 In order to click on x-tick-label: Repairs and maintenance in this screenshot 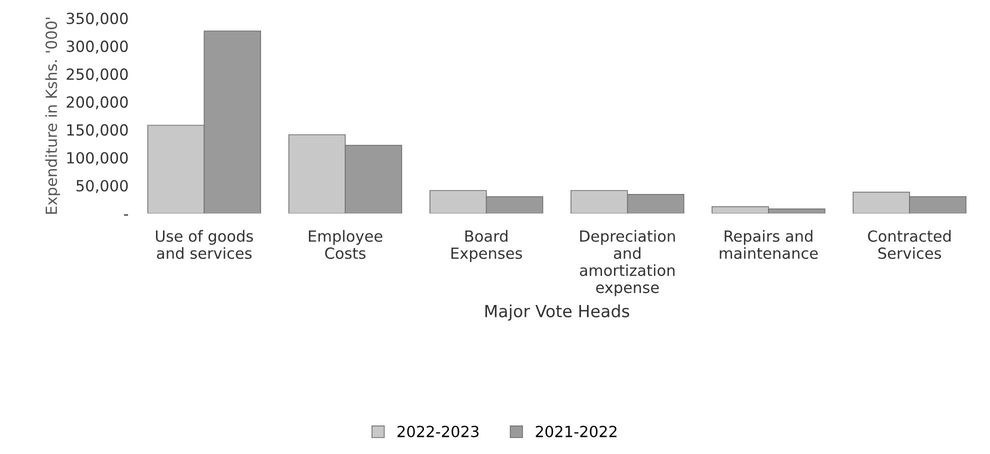, I will do `click(769, 244)`.